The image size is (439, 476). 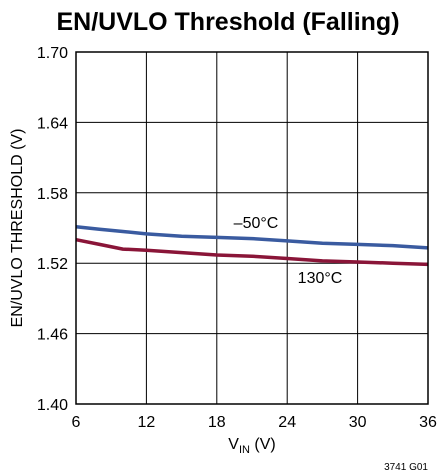 What do you see at coordinates (52, 229) in the screenshot?
I see `y-ticks: 1.70 1.64 1.58 1.52 1.46 1.40` at bounding box center [52, 229].